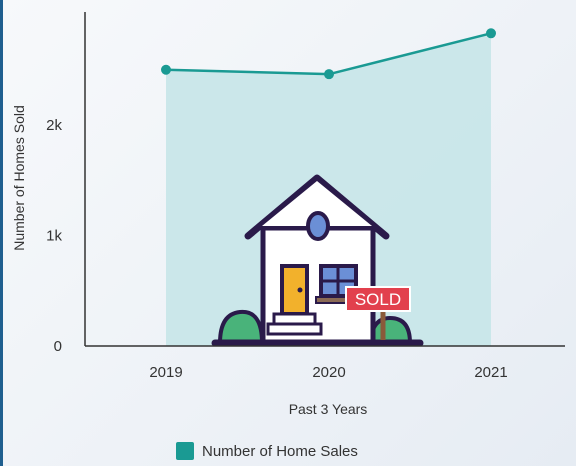  What do you see at coordinates (329, 74) in the screenshot?
I see `data-point-2020` at bounding box center [329, 74].